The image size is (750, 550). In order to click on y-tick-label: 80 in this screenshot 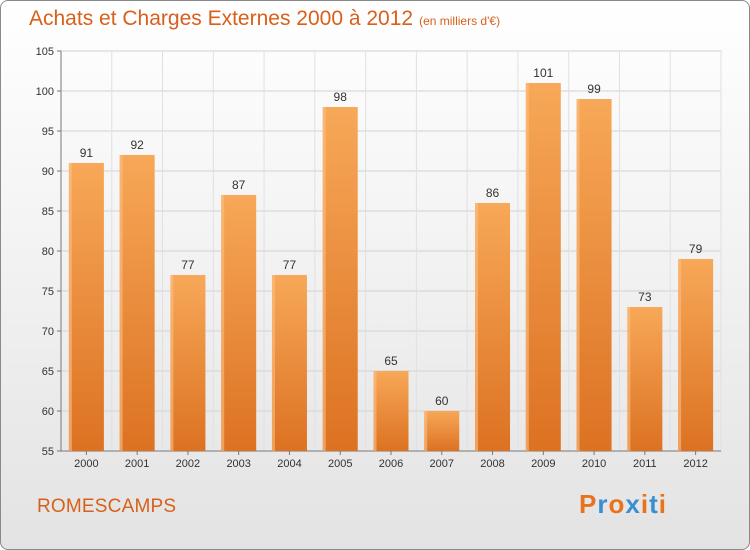, I will do `click(48, 252)`.